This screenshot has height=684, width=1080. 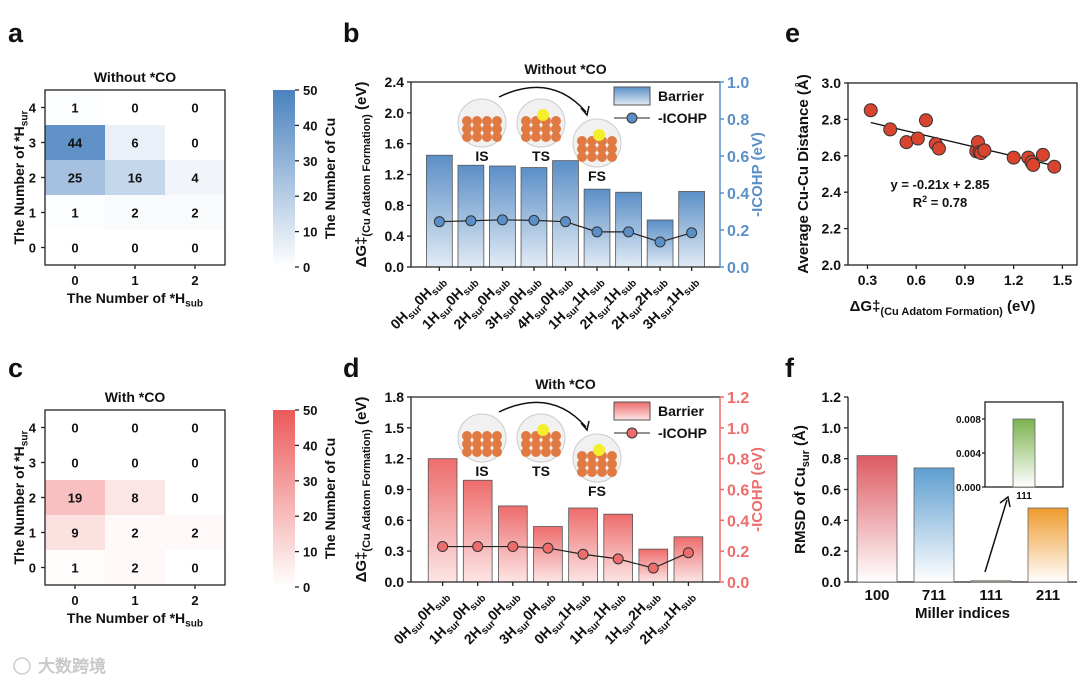 What do you see at coordinates (74, 600) in the screenshot?
I see `x-tick-label: 0` at bounding box center [74, 600].